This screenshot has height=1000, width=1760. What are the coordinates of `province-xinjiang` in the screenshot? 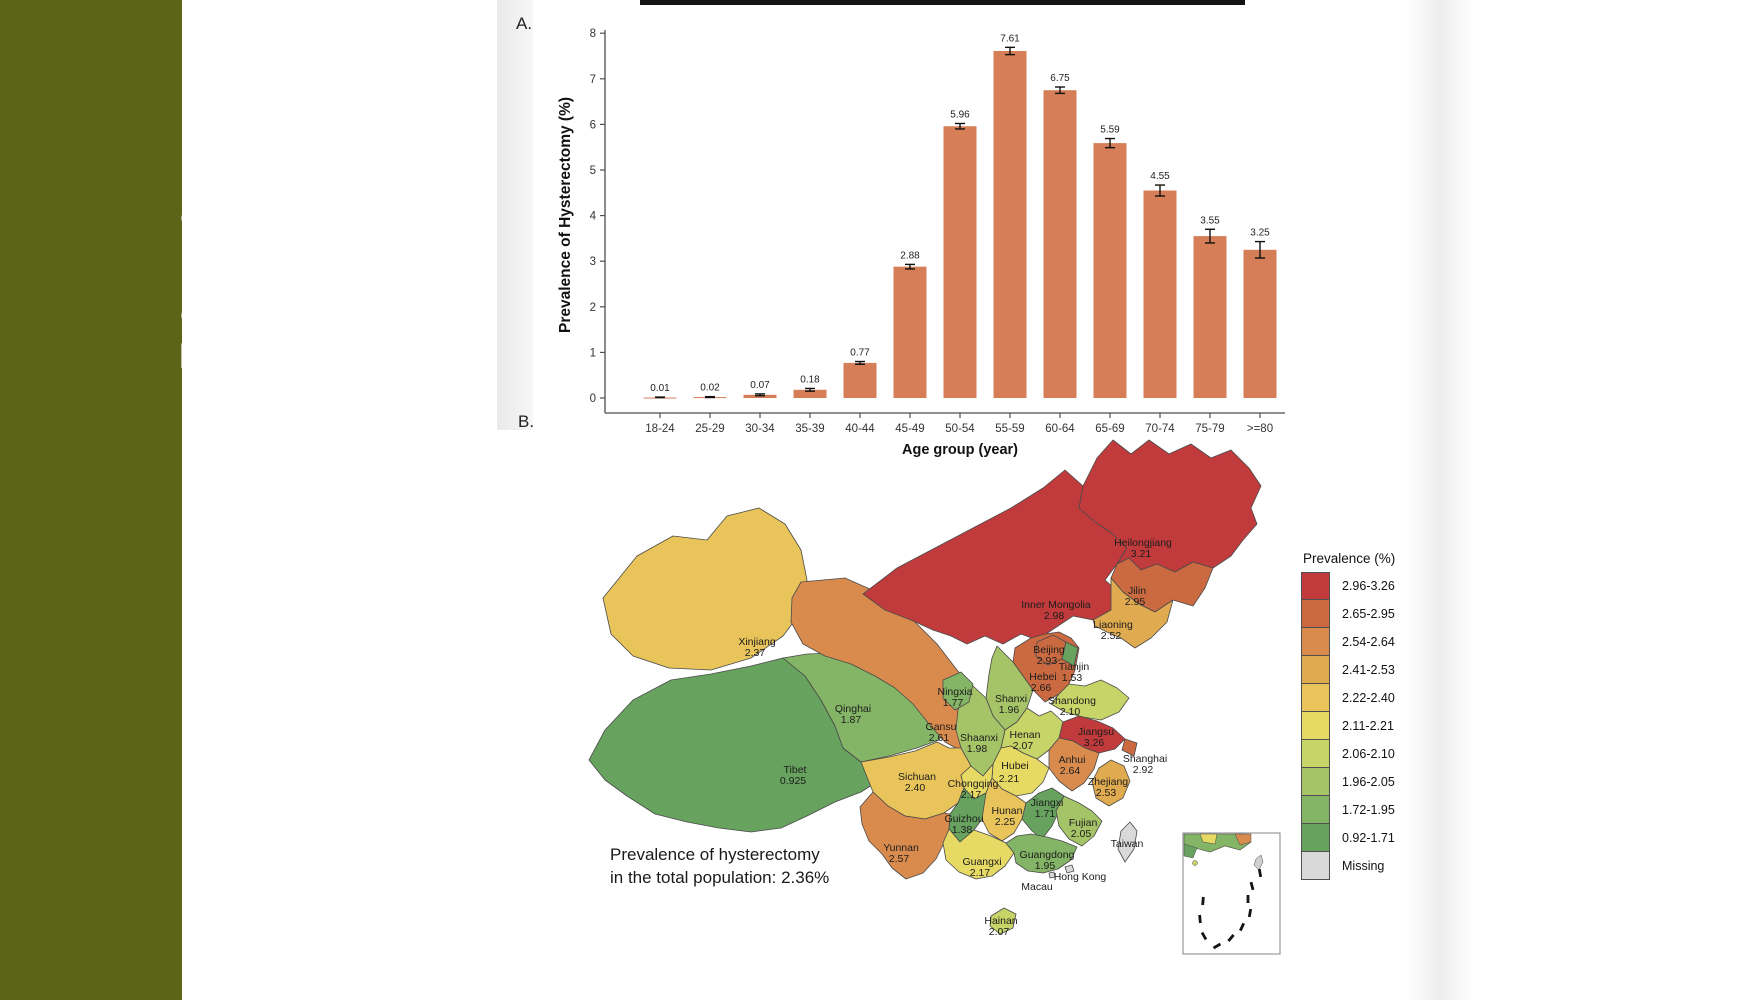 It's located at (705, 589).